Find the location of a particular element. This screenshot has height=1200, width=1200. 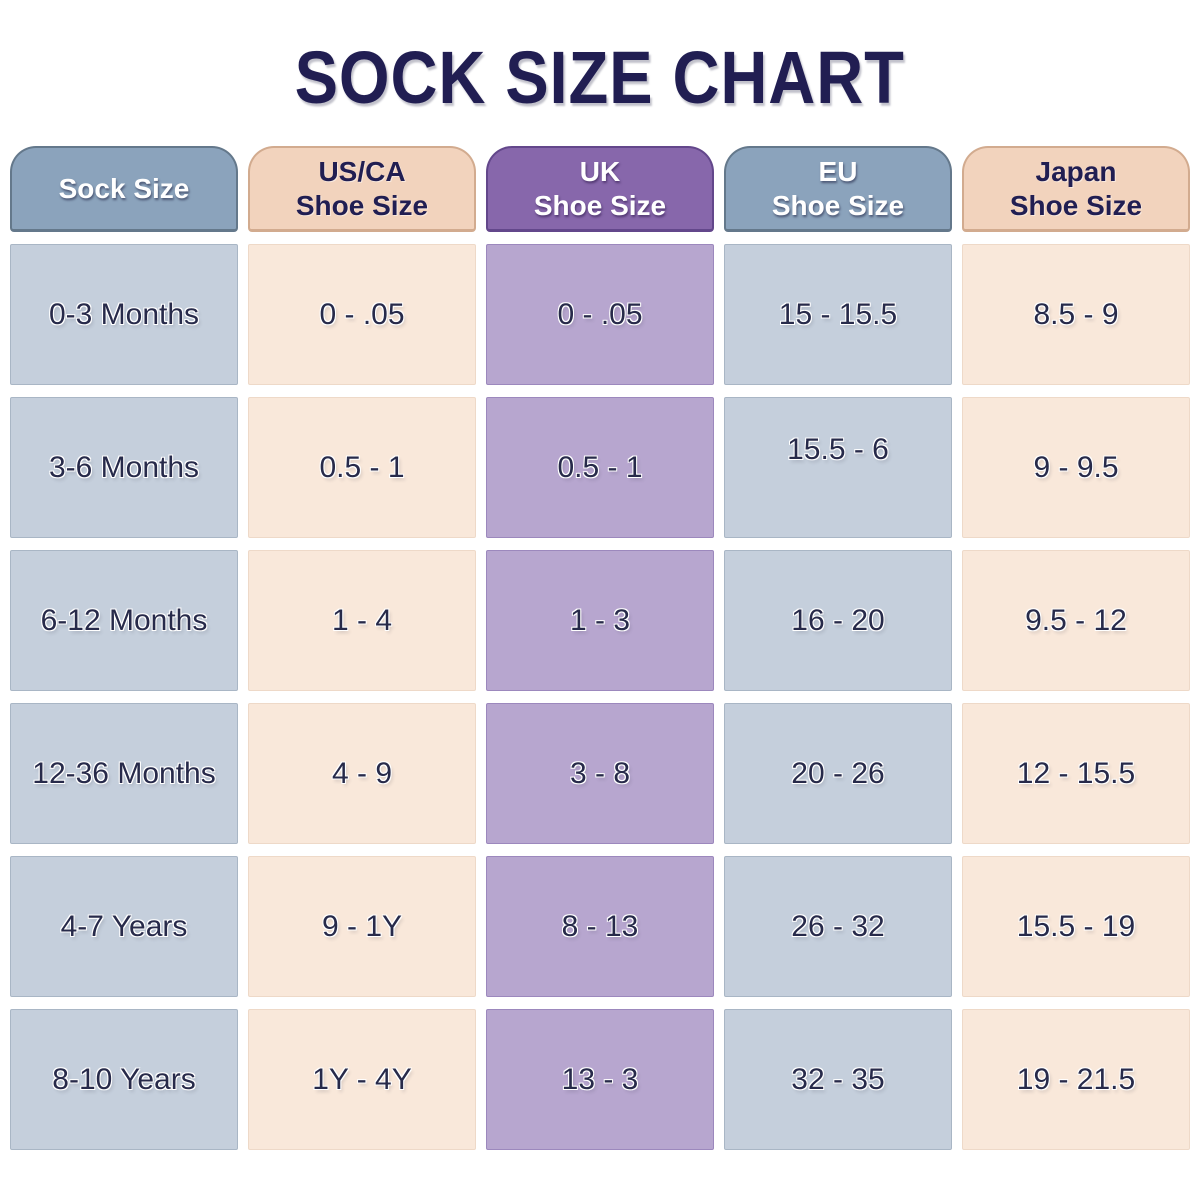

header-label-line1: UK is located at coordinates (600, 172).